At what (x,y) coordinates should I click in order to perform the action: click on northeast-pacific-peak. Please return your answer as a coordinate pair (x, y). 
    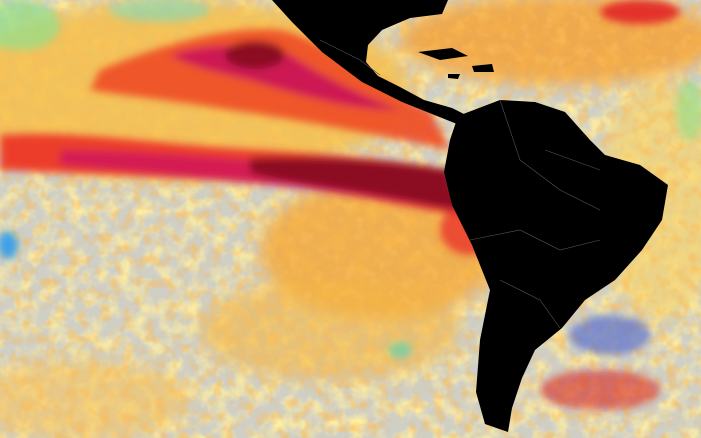
    Looking at the image, I should click on (255, 55).